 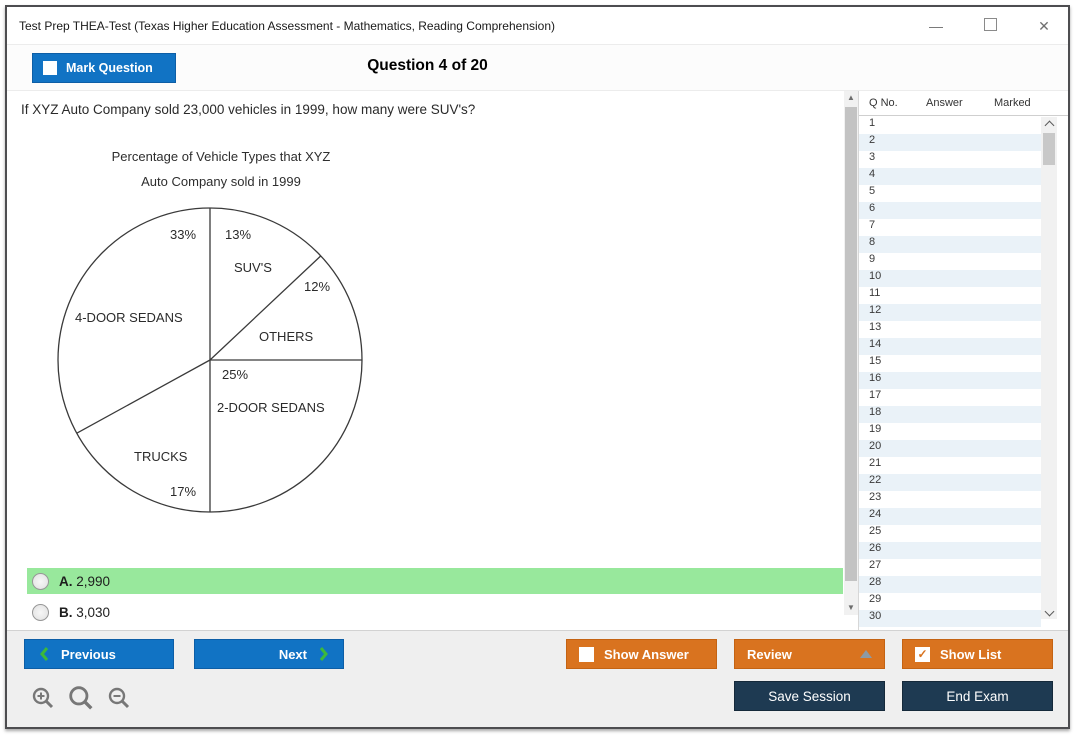 What do you see at coordinates (161, 456) in the screenshot?
I see `pie-label-trucks: TRUCKS` at bounding box center [161, 456].